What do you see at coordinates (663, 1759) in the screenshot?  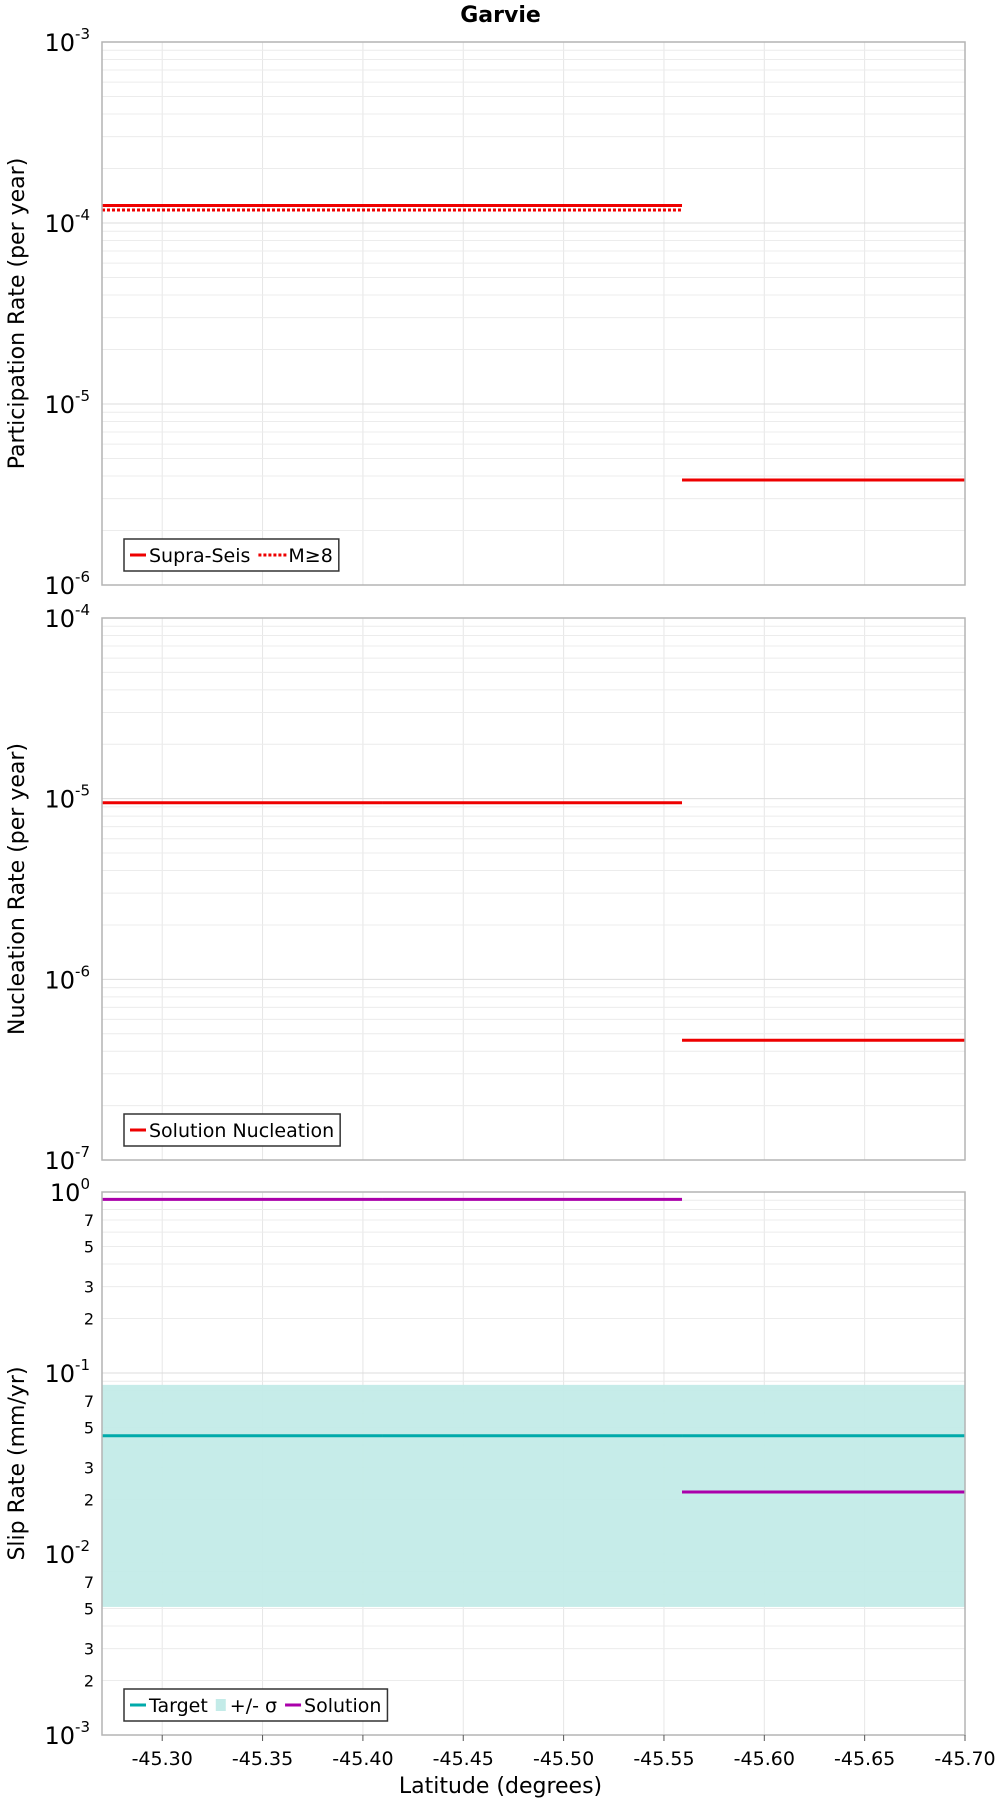 I see `x-tick-label: -45.55` at bounding box center [663, 1759].